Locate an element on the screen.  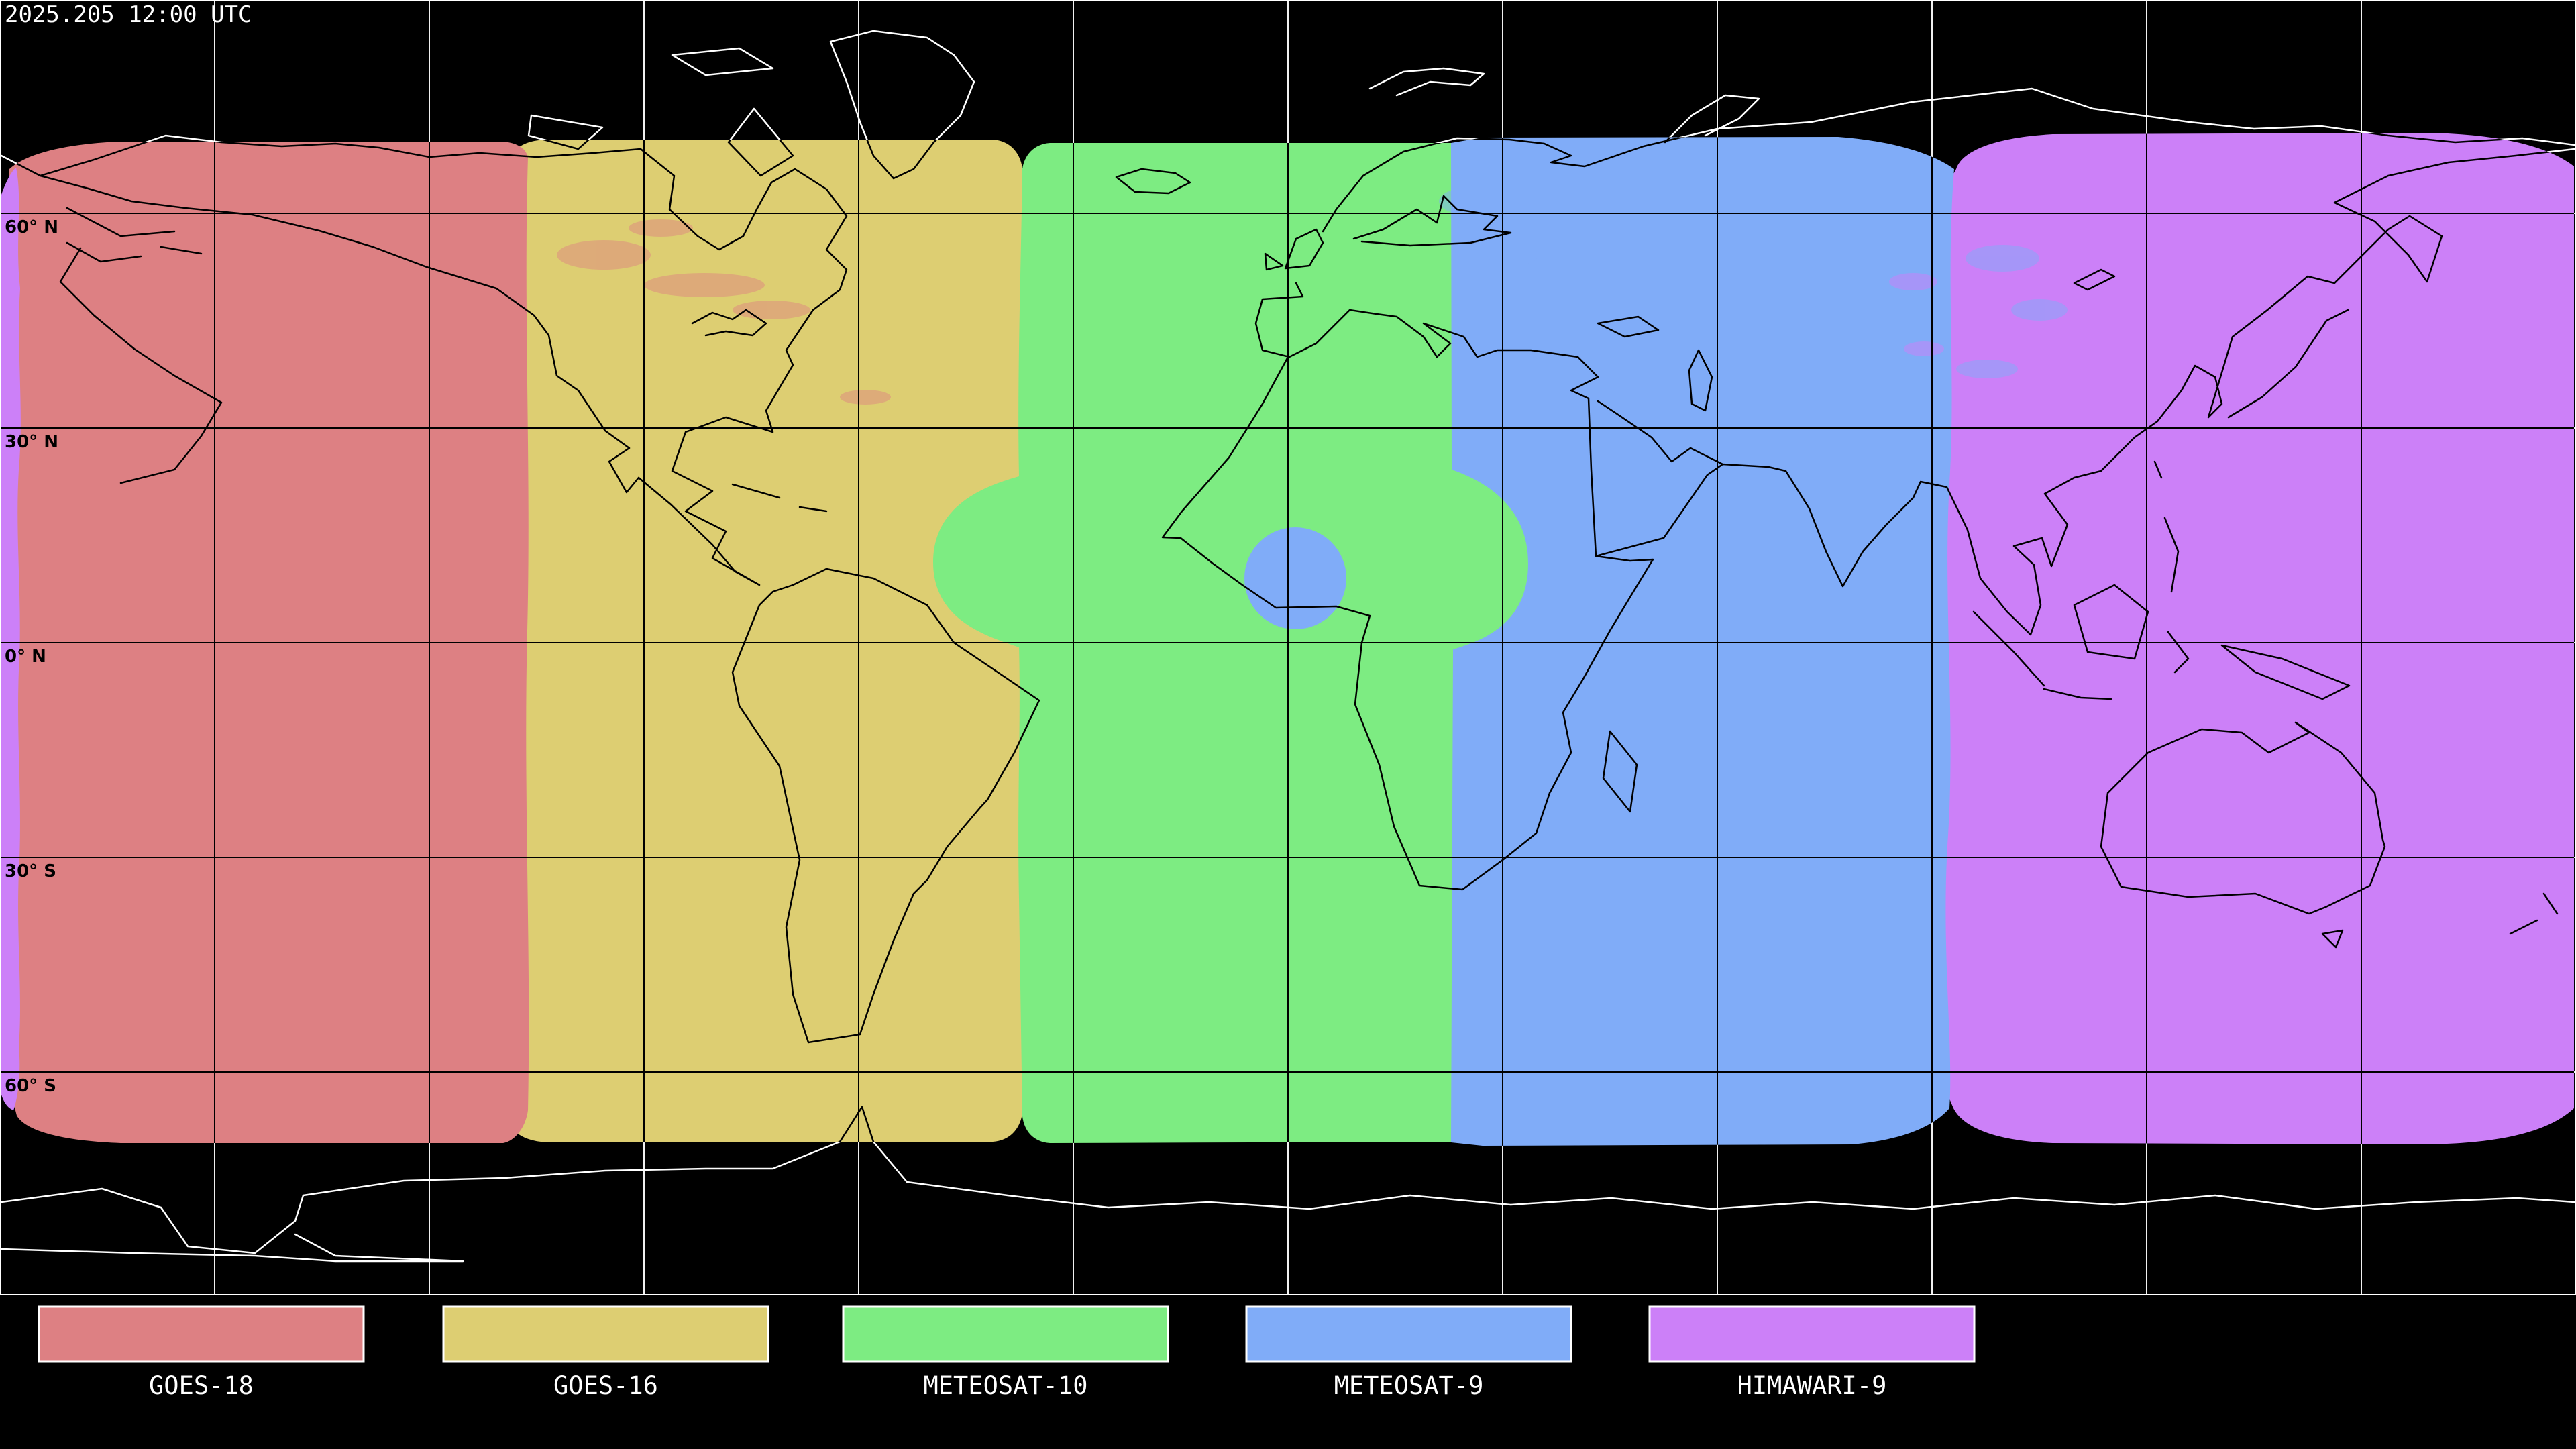
legend-label-meteosat-10: METEOSAT-10 is located at coordinates (1005, 1385).